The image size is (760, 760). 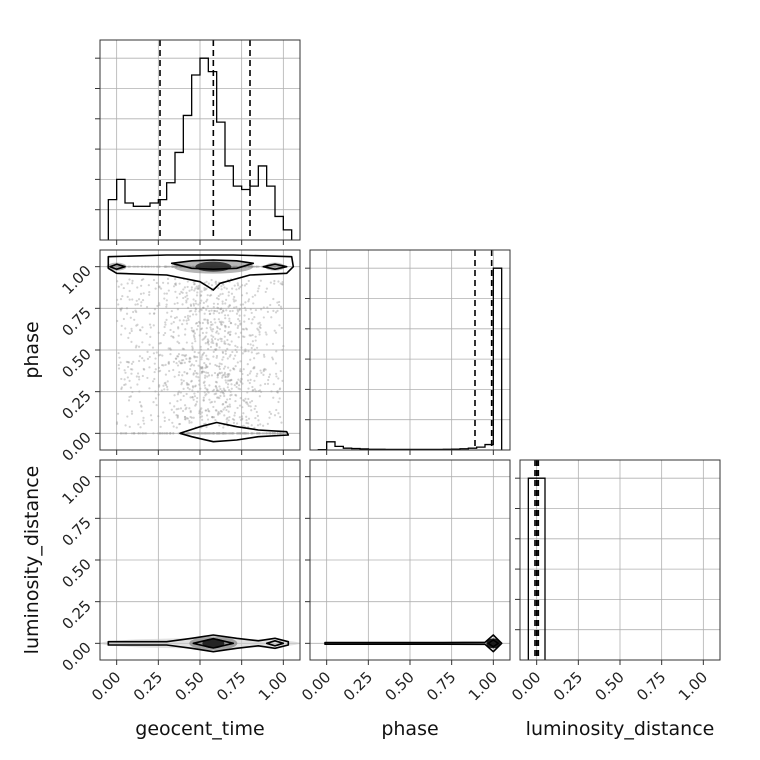 What do you see at coordinates (32, 349) in the screenshot?
I see `y-axis-label-phase: phase` at bounding box center [32, 349].